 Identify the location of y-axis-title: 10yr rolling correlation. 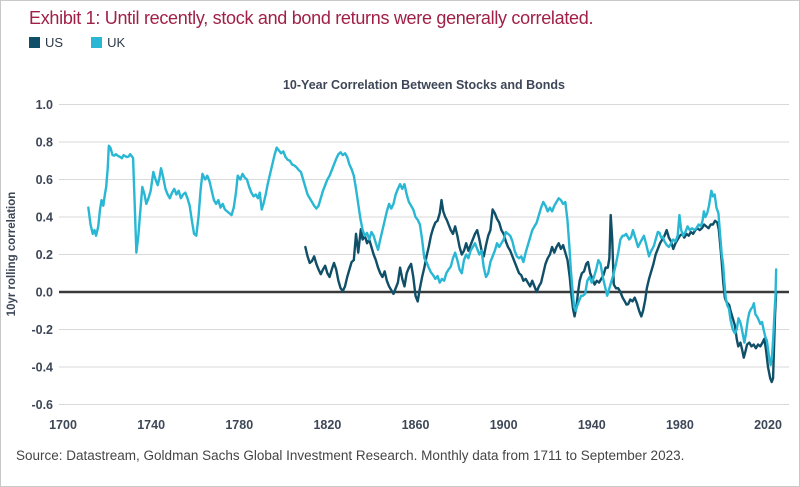
(12, 254).